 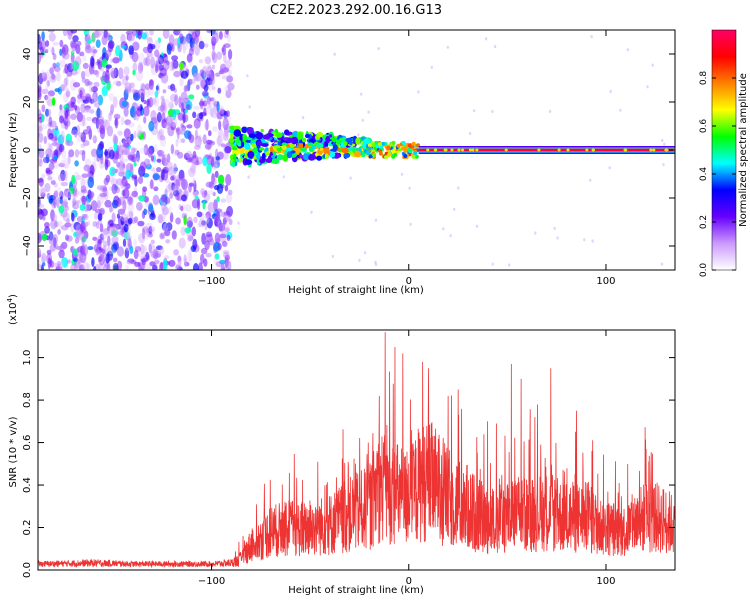 I want to click on transition-blob, so click(x=388, y=147).